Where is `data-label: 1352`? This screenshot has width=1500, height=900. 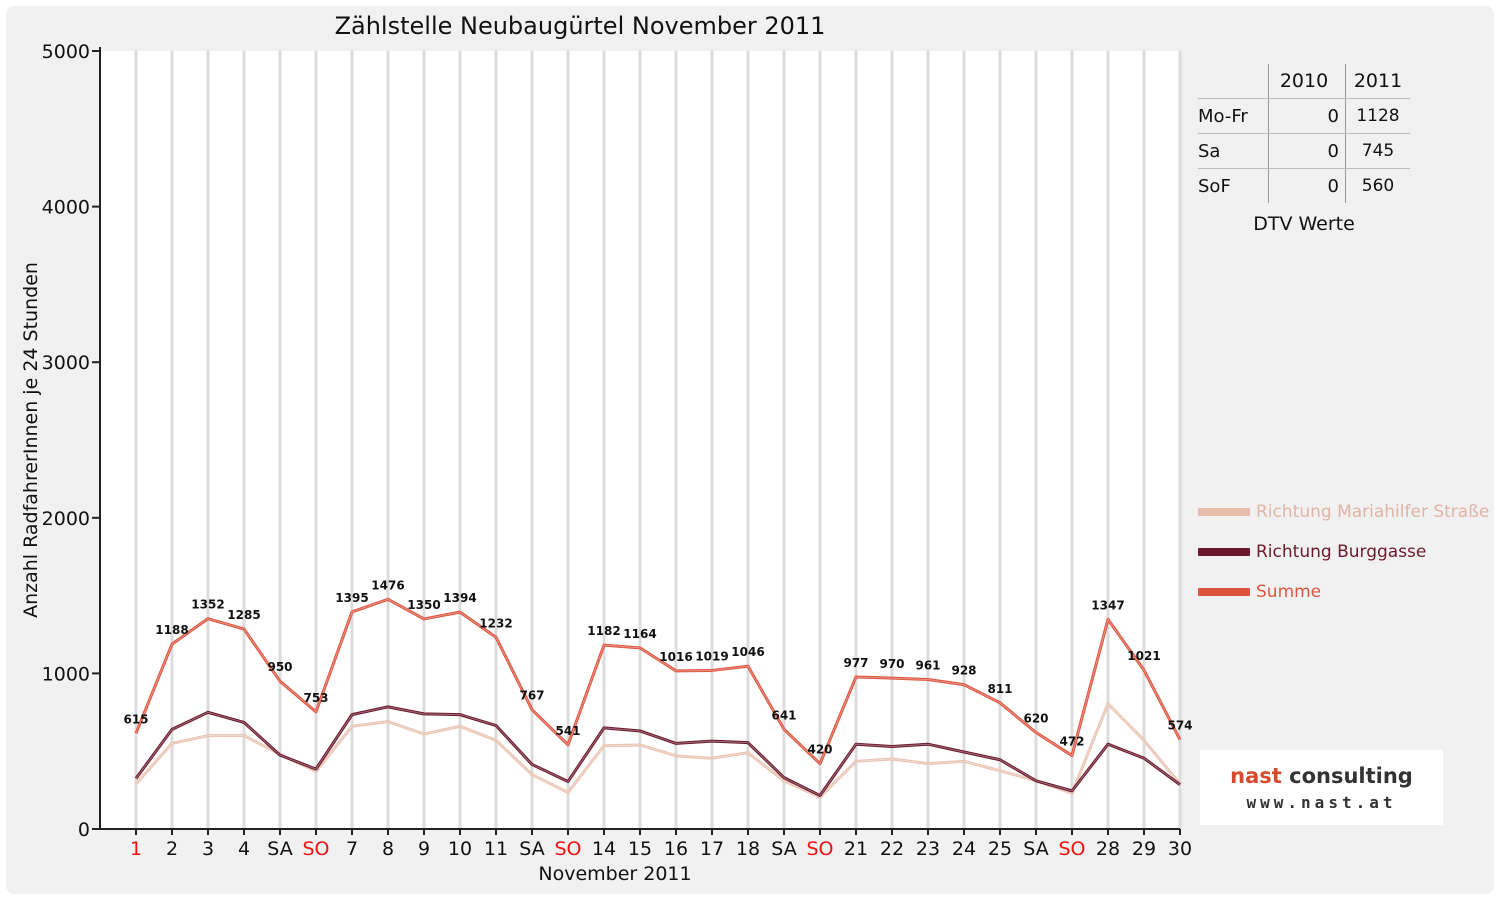 data-label: 1352 is located at coordinates (207, 605).